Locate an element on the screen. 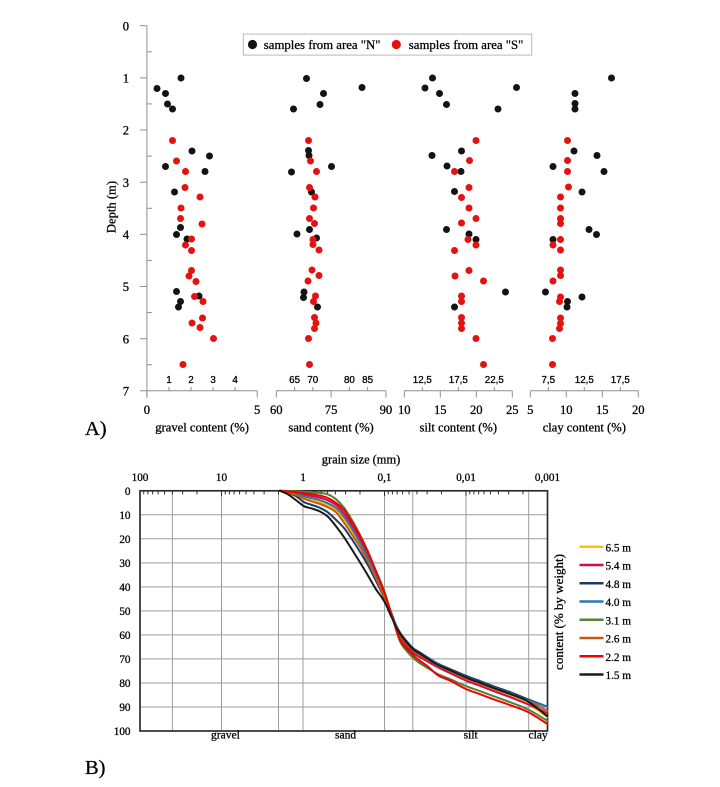 The image size is (720, 787). svg-text: Depth (m) is located at coordinates (112, 207).